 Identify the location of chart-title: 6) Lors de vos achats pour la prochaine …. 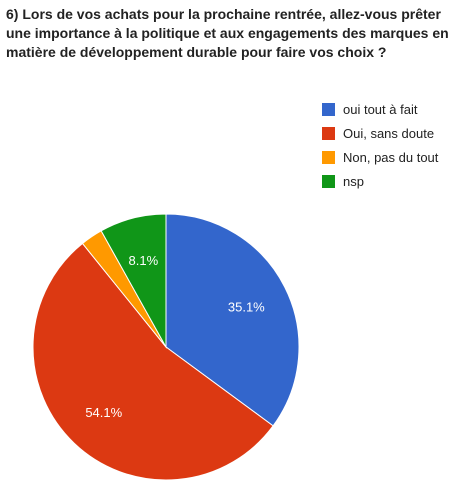
(227, 33).